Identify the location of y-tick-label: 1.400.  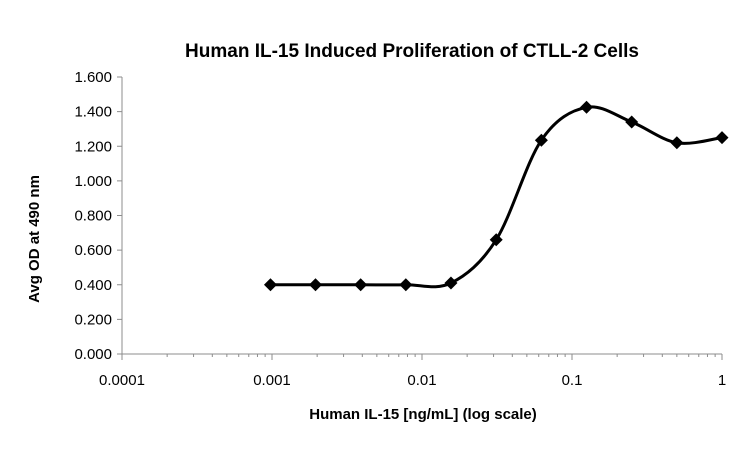
(93, 112).